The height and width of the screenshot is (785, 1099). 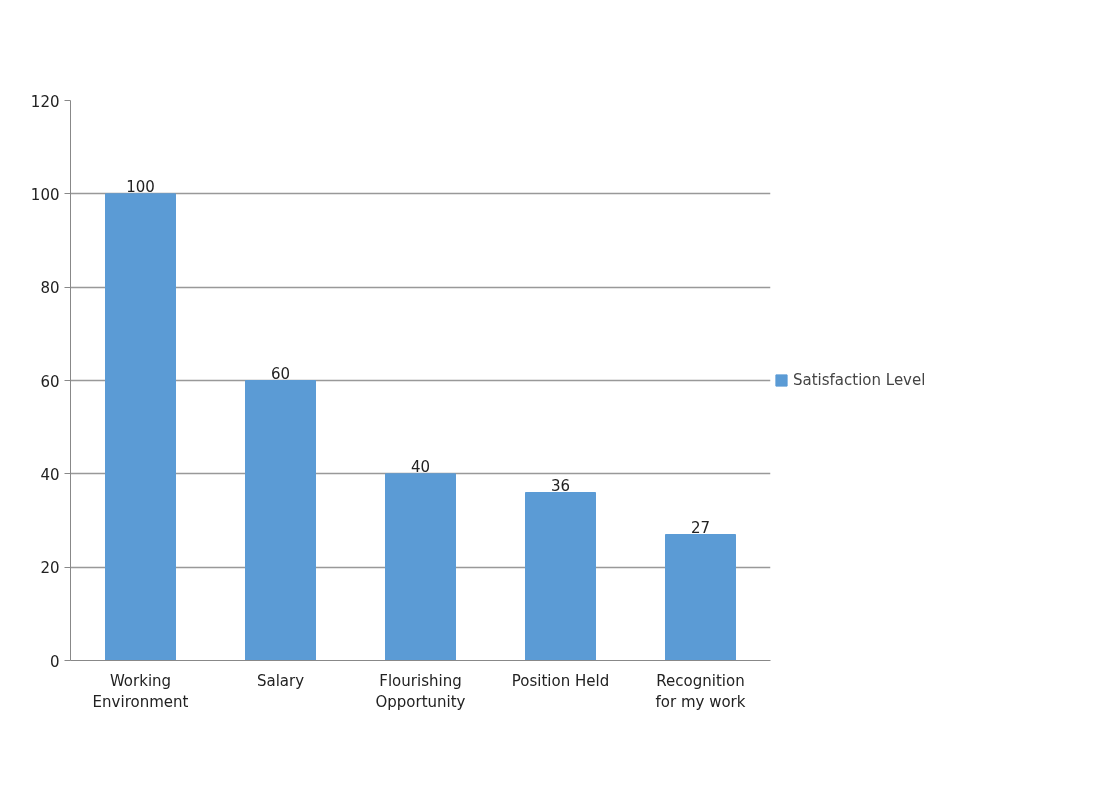 I want to click on x-tick-label: Recognition for my work, so click(x=700, y=691).